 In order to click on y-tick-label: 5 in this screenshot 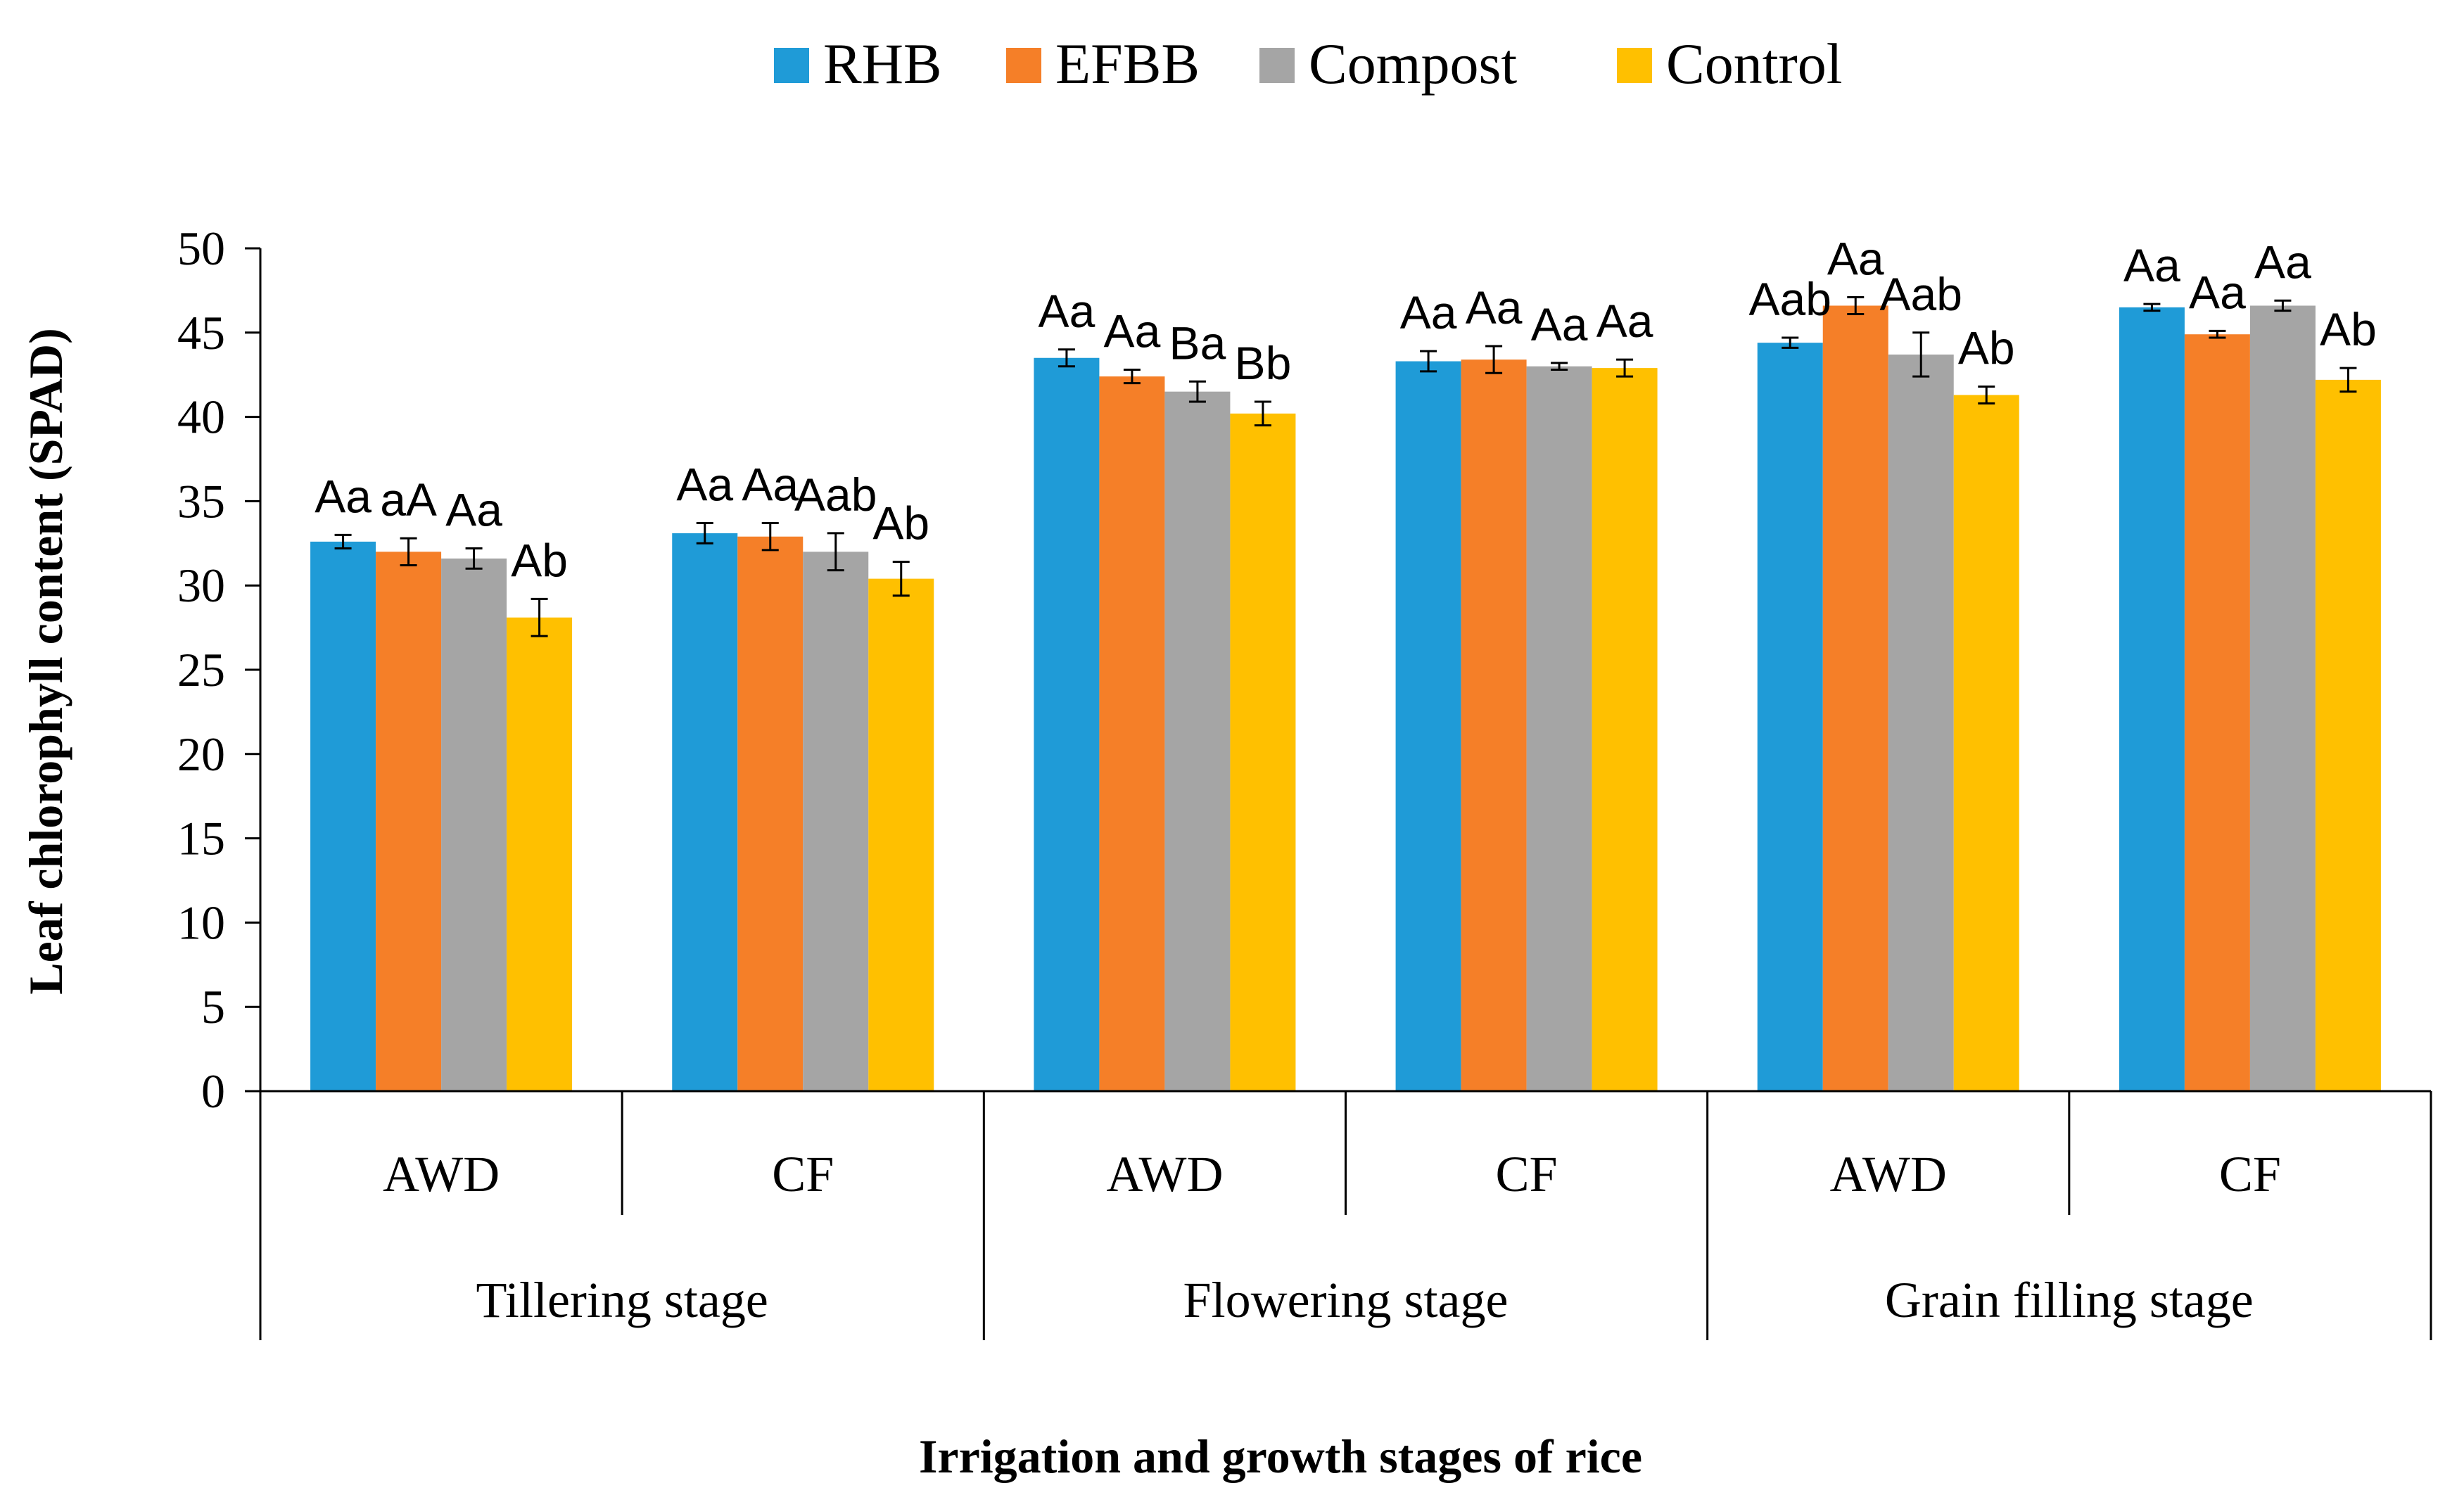, I will do `click(213, 1006)`.